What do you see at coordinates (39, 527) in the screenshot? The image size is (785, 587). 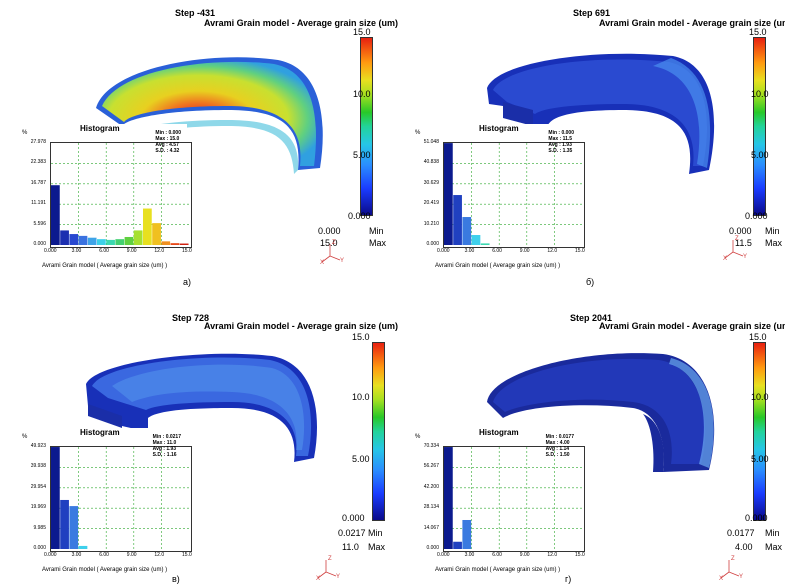 I see `histogram-y-tick-label: 9.985` at bounding box center [39, 527].